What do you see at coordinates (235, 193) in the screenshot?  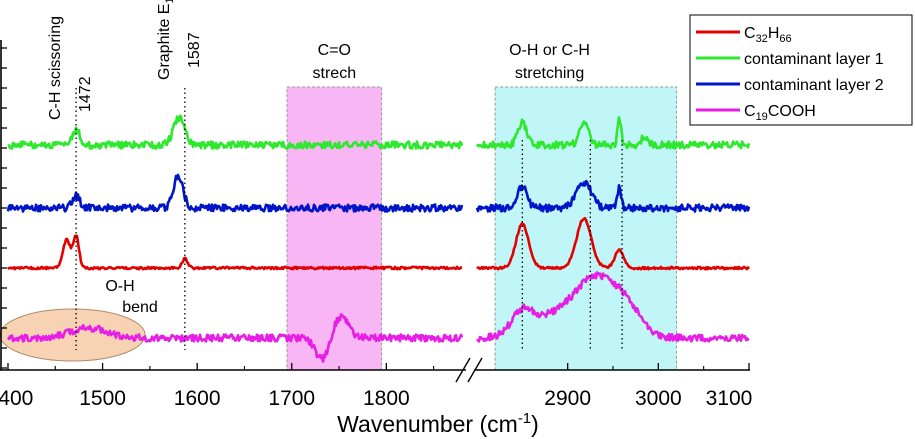 I see `series-line-2-seg0` at bounding box center [235, 193].